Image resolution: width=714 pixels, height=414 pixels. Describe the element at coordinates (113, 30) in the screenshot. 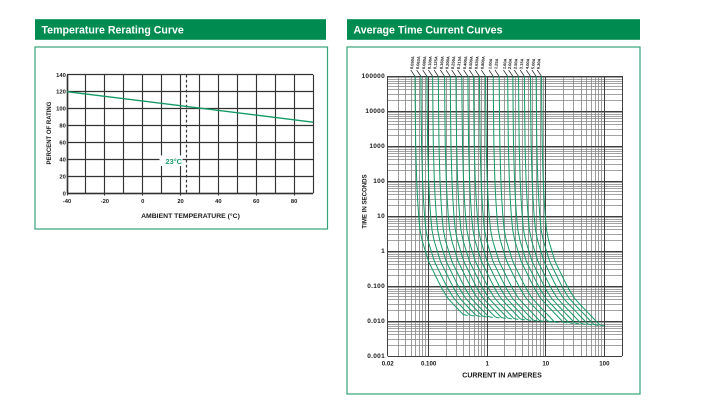

I see `svg-text: Temperature Rerating Curve` at that location.